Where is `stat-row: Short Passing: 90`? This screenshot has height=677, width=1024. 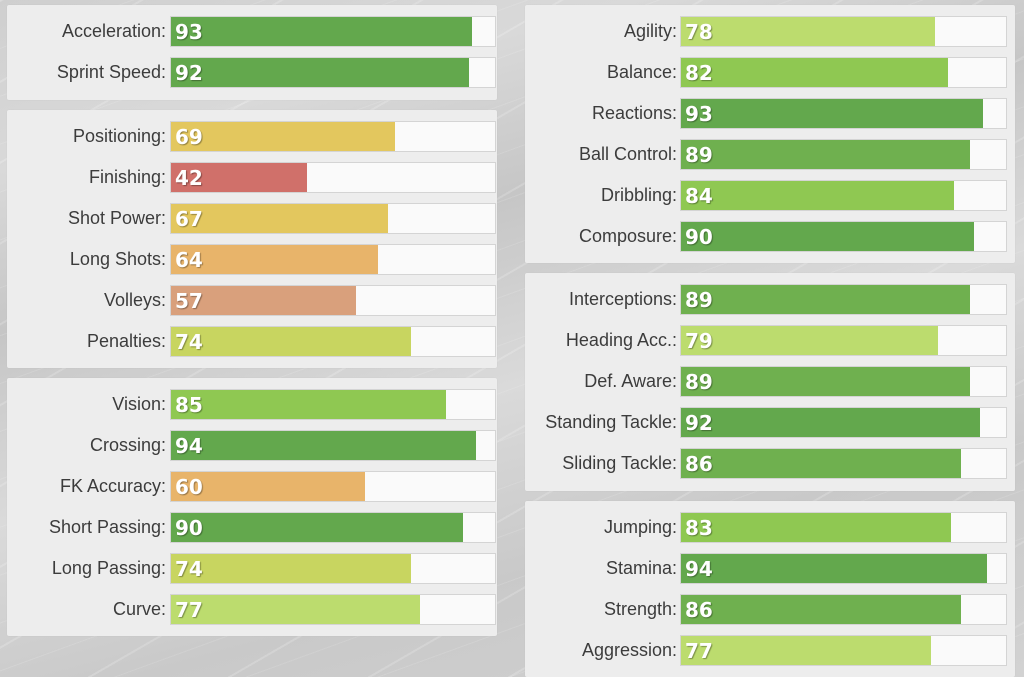 stat-row: Short Passing: 90 is located at coordinates (252, 527).